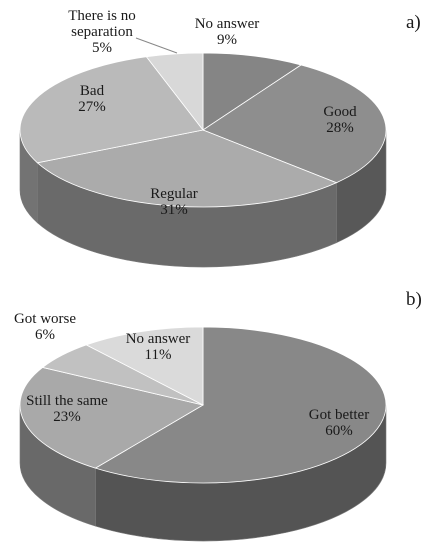 This screenshot has height=555, width=435. Describe the element at coordinates (174, 92) in the screenshot. I see `pie-slice-there-is-no-separation` at that location.